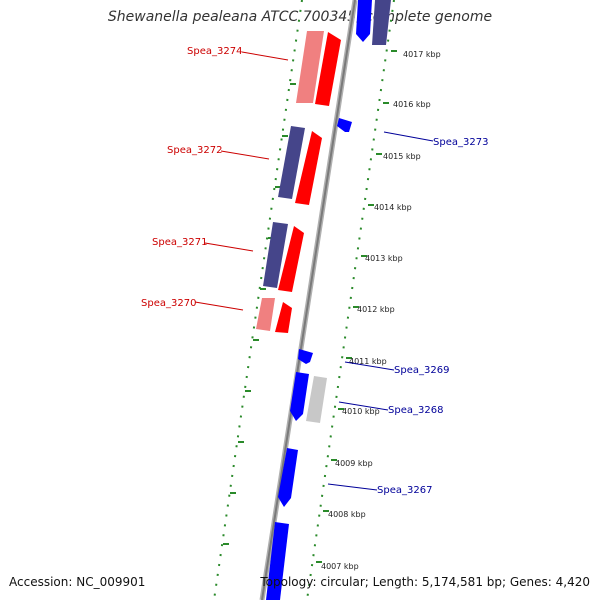  What do you see at coordinates (308, 168) in the screenshot?
I see `gene-spea-3272-shape` at bounding box center [308, 168].